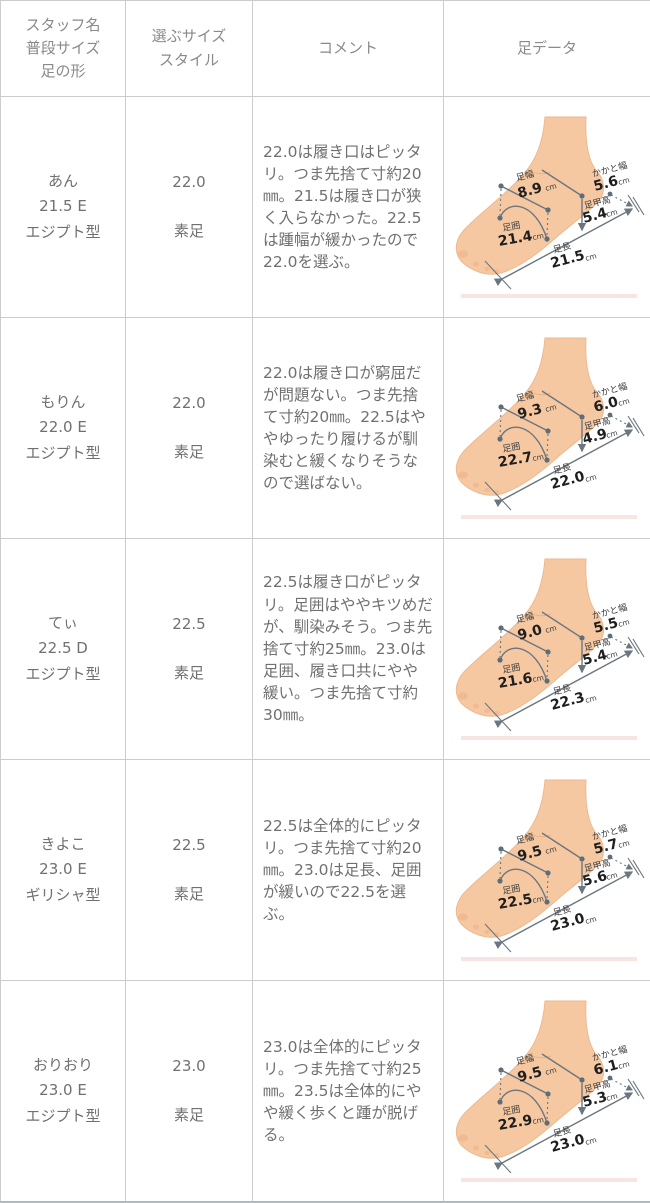 This screenshot has width=650, height=1203. I want to click on chosen-size: 23.0, so click(189, 1066).